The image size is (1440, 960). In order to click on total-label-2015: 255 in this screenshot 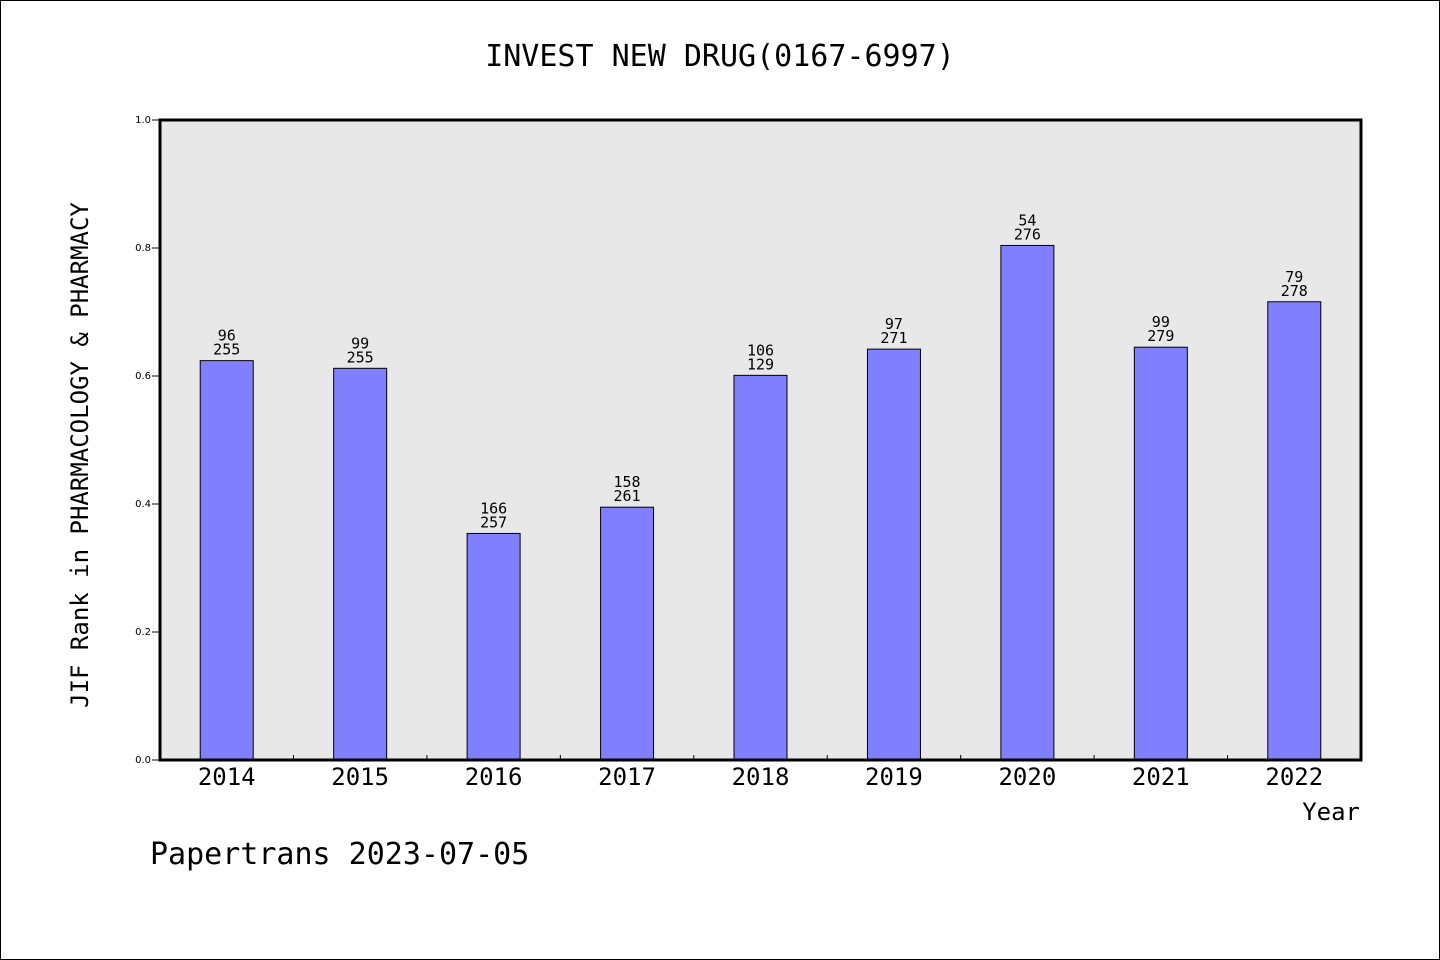, I will do `click(360, 357)`.